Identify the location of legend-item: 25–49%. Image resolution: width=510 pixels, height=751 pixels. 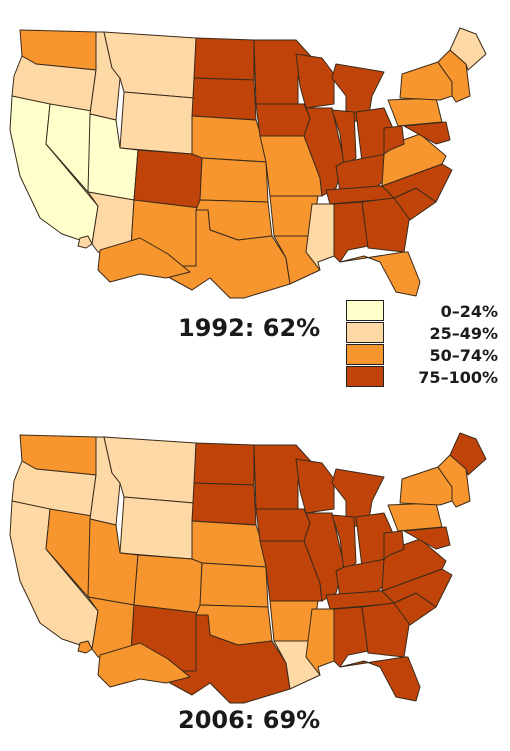
(422, 333).